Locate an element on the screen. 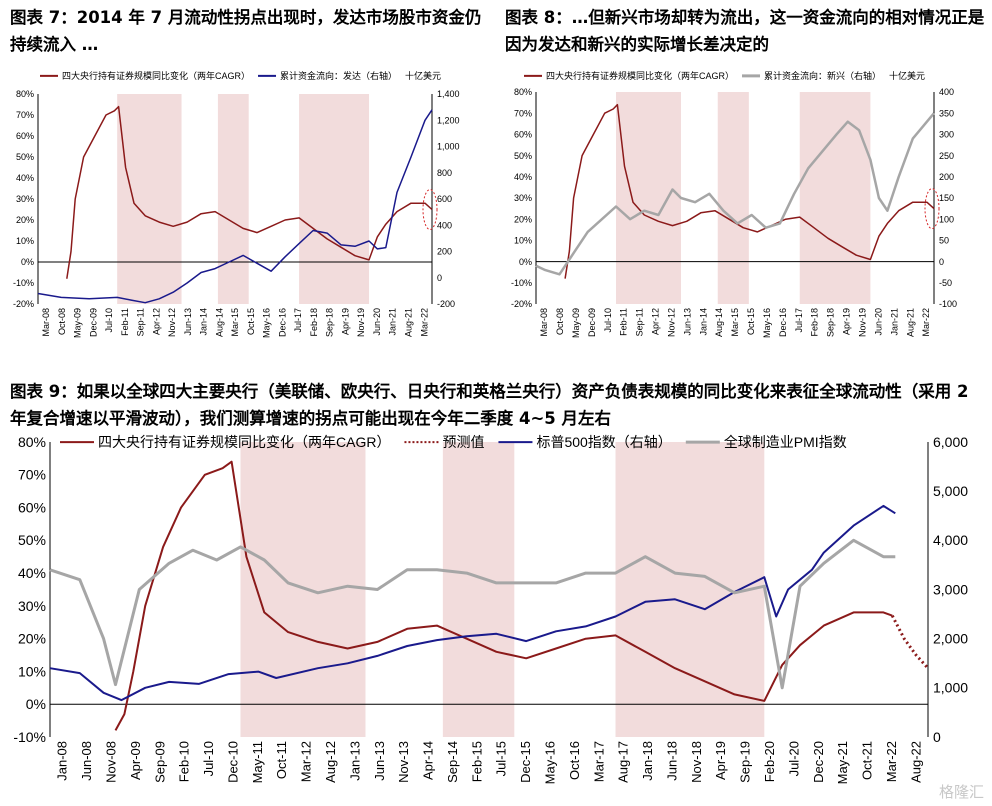 Image resolution: width=992 pixels, height=806 pixels. right-y-tick-label: 6,000 is located at coordinates (950, 442).